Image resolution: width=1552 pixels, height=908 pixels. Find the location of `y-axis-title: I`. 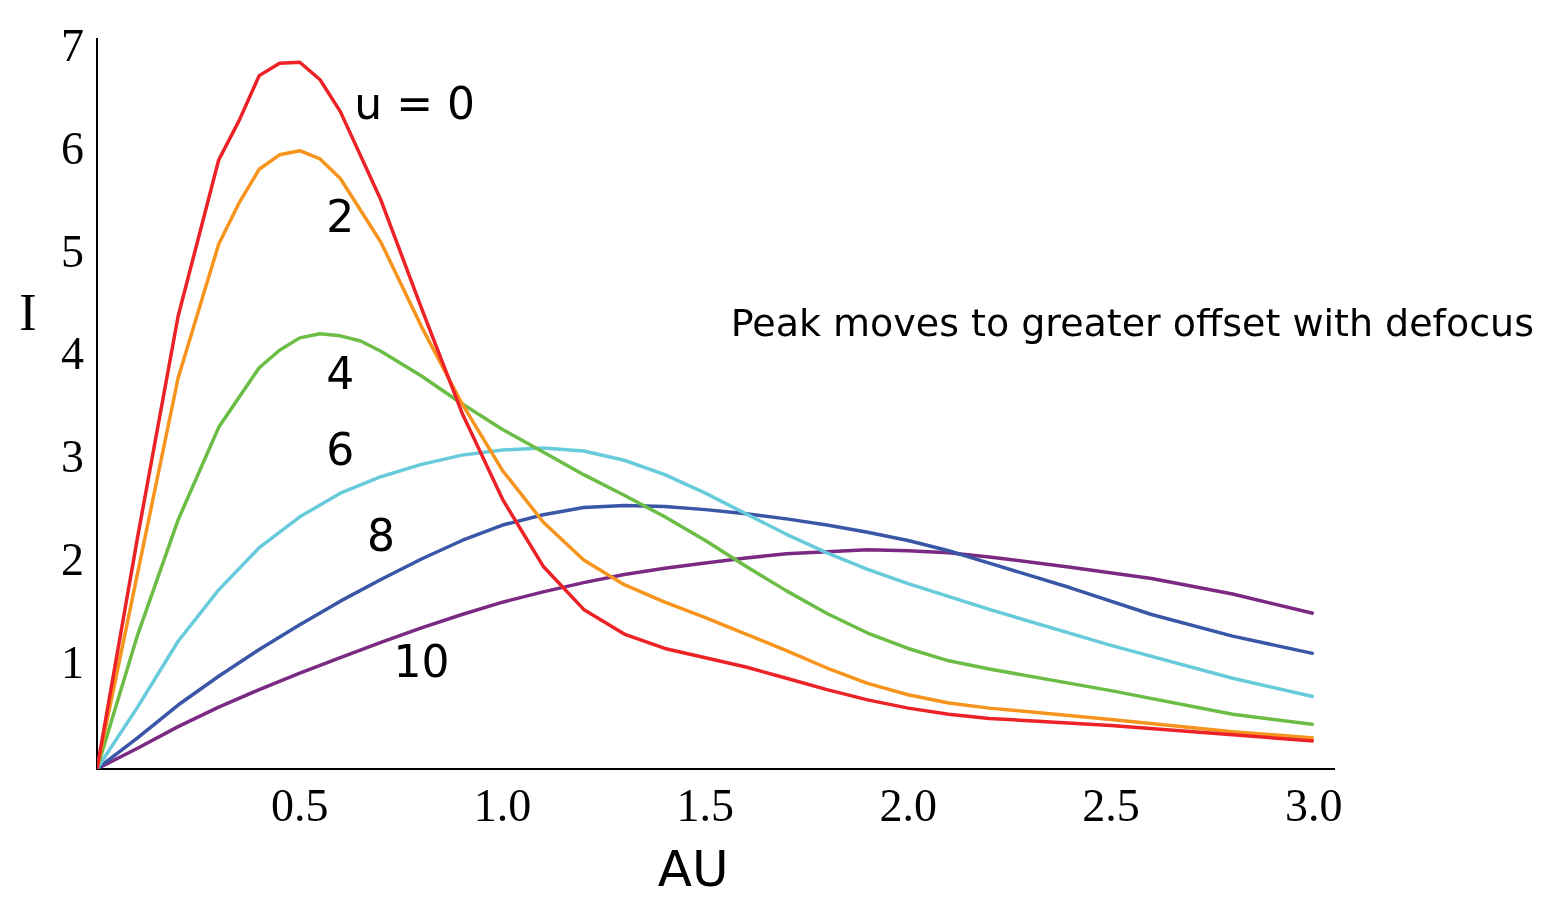

y-axis-title: I is located at coordinates (28, 312).